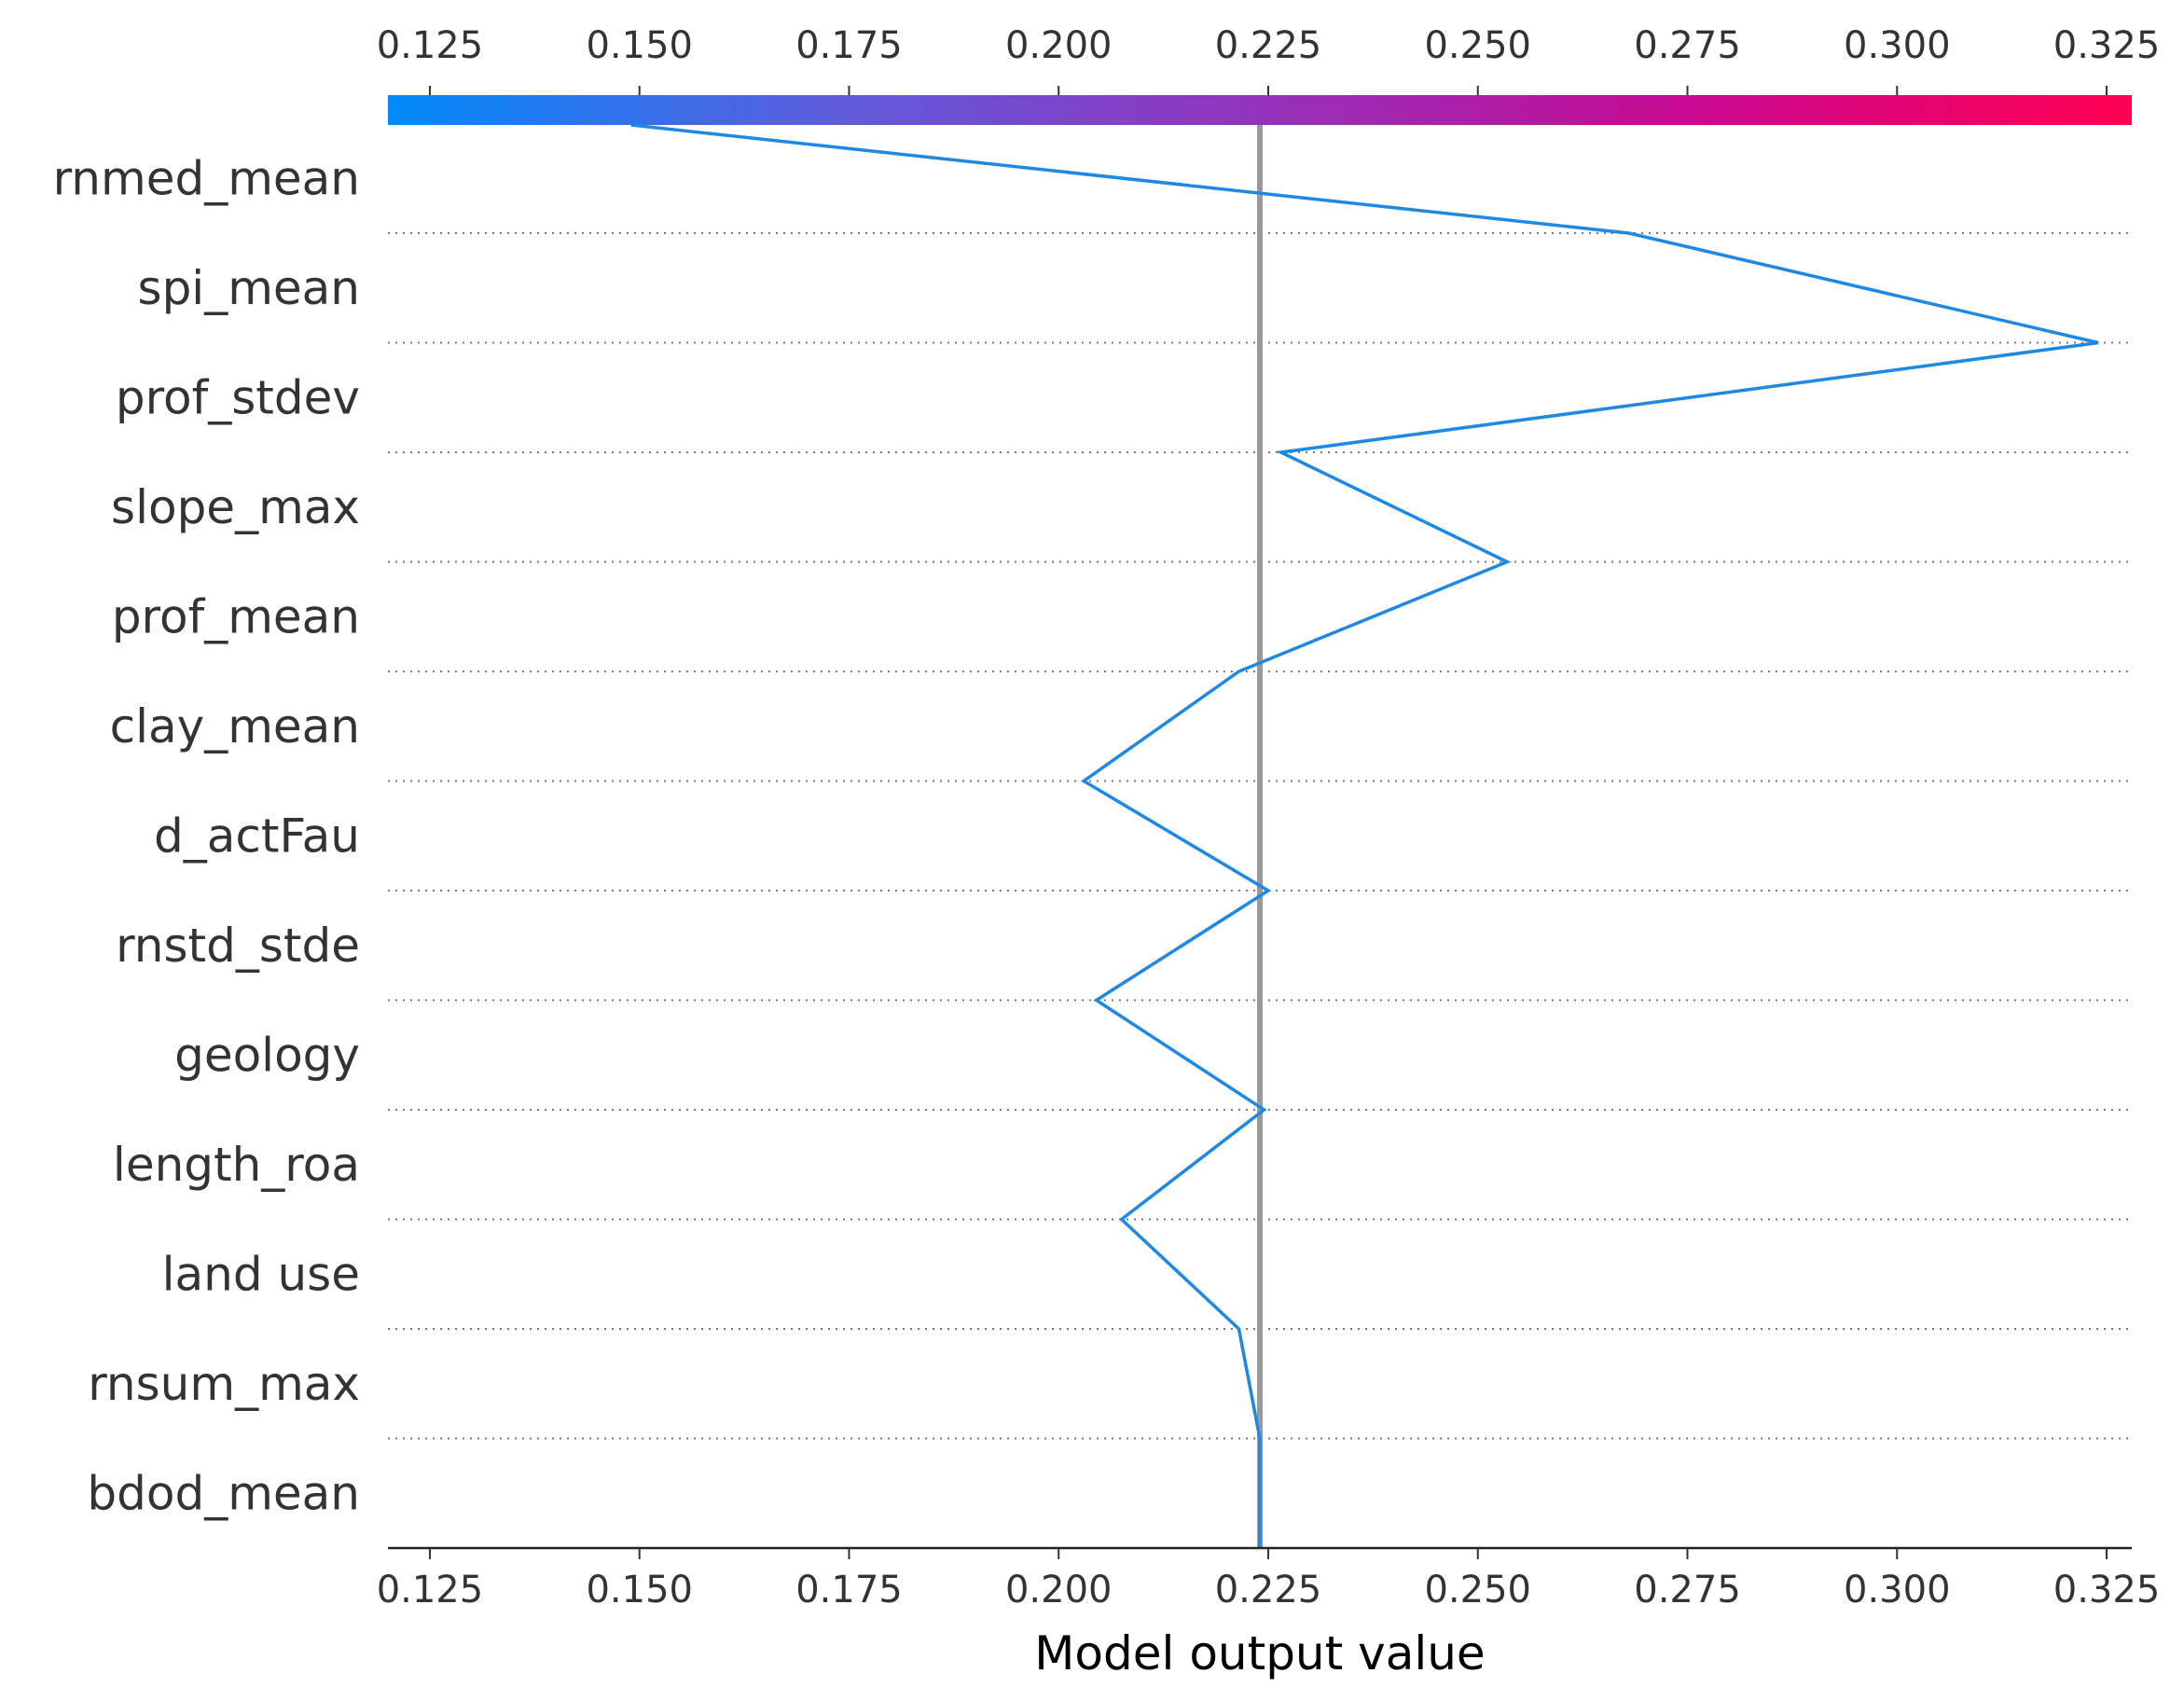 This screenshot has height=1701, width=2184. Describe the element at coordinates (206, 178) in the screenshot. I see `feature-label: rnmed_mean` at that location.